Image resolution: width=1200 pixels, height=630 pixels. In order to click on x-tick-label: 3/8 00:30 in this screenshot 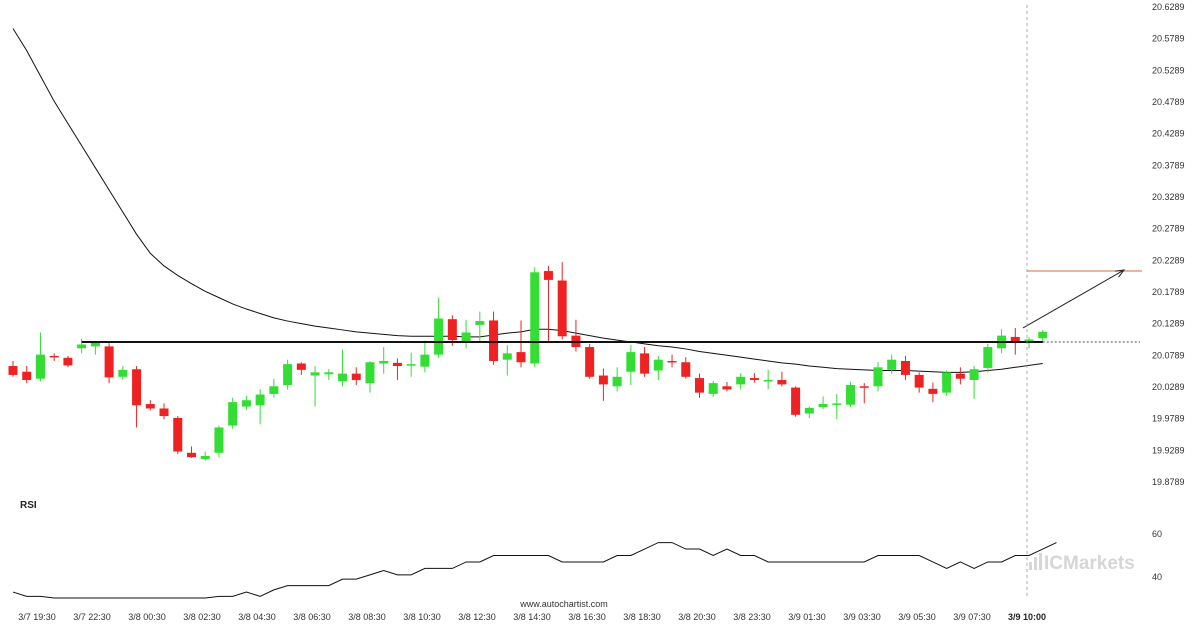, I will do `click(147, 617)`.